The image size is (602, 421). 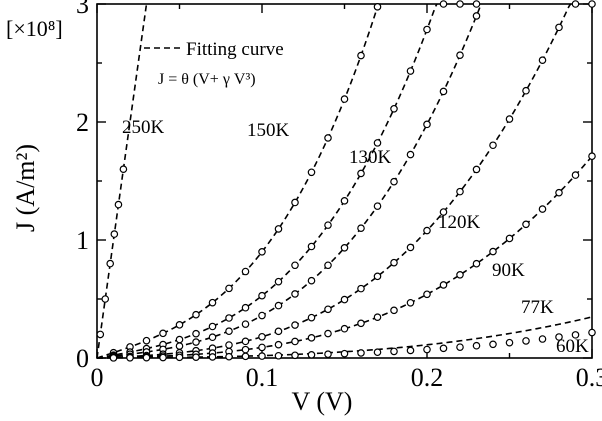 I want to click on series-label-77k: 77K, so click(x=537, y=307).